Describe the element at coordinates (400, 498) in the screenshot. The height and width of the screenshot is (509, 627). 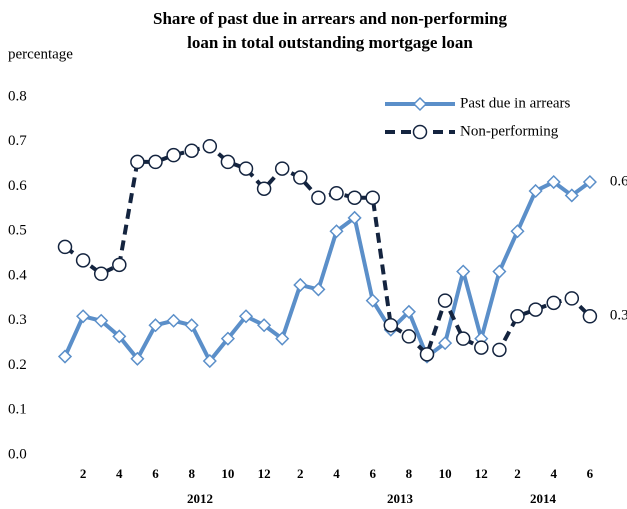
I see `x-group-label: 2013` at that location.